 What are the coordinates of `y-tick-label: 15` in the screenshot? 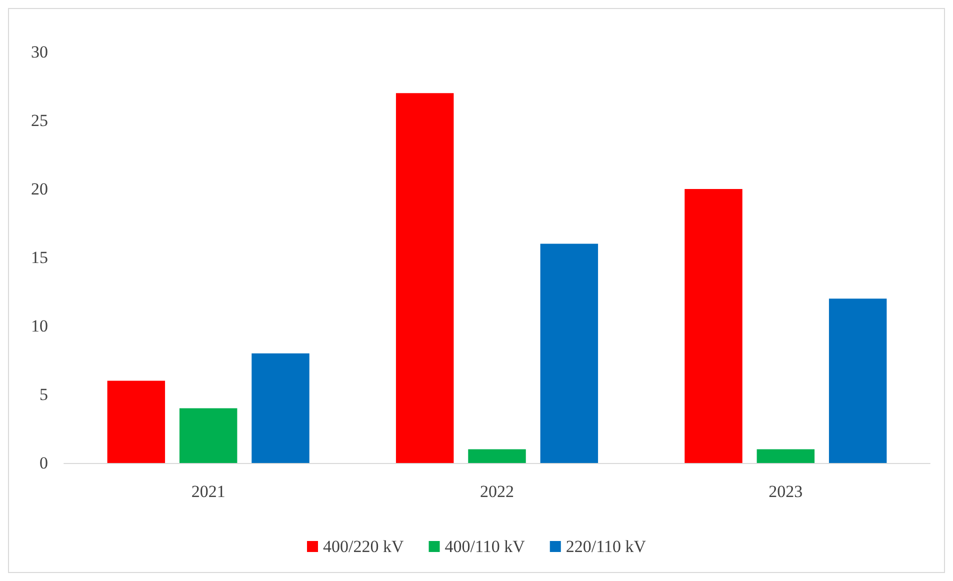 It's located at (39, 257).